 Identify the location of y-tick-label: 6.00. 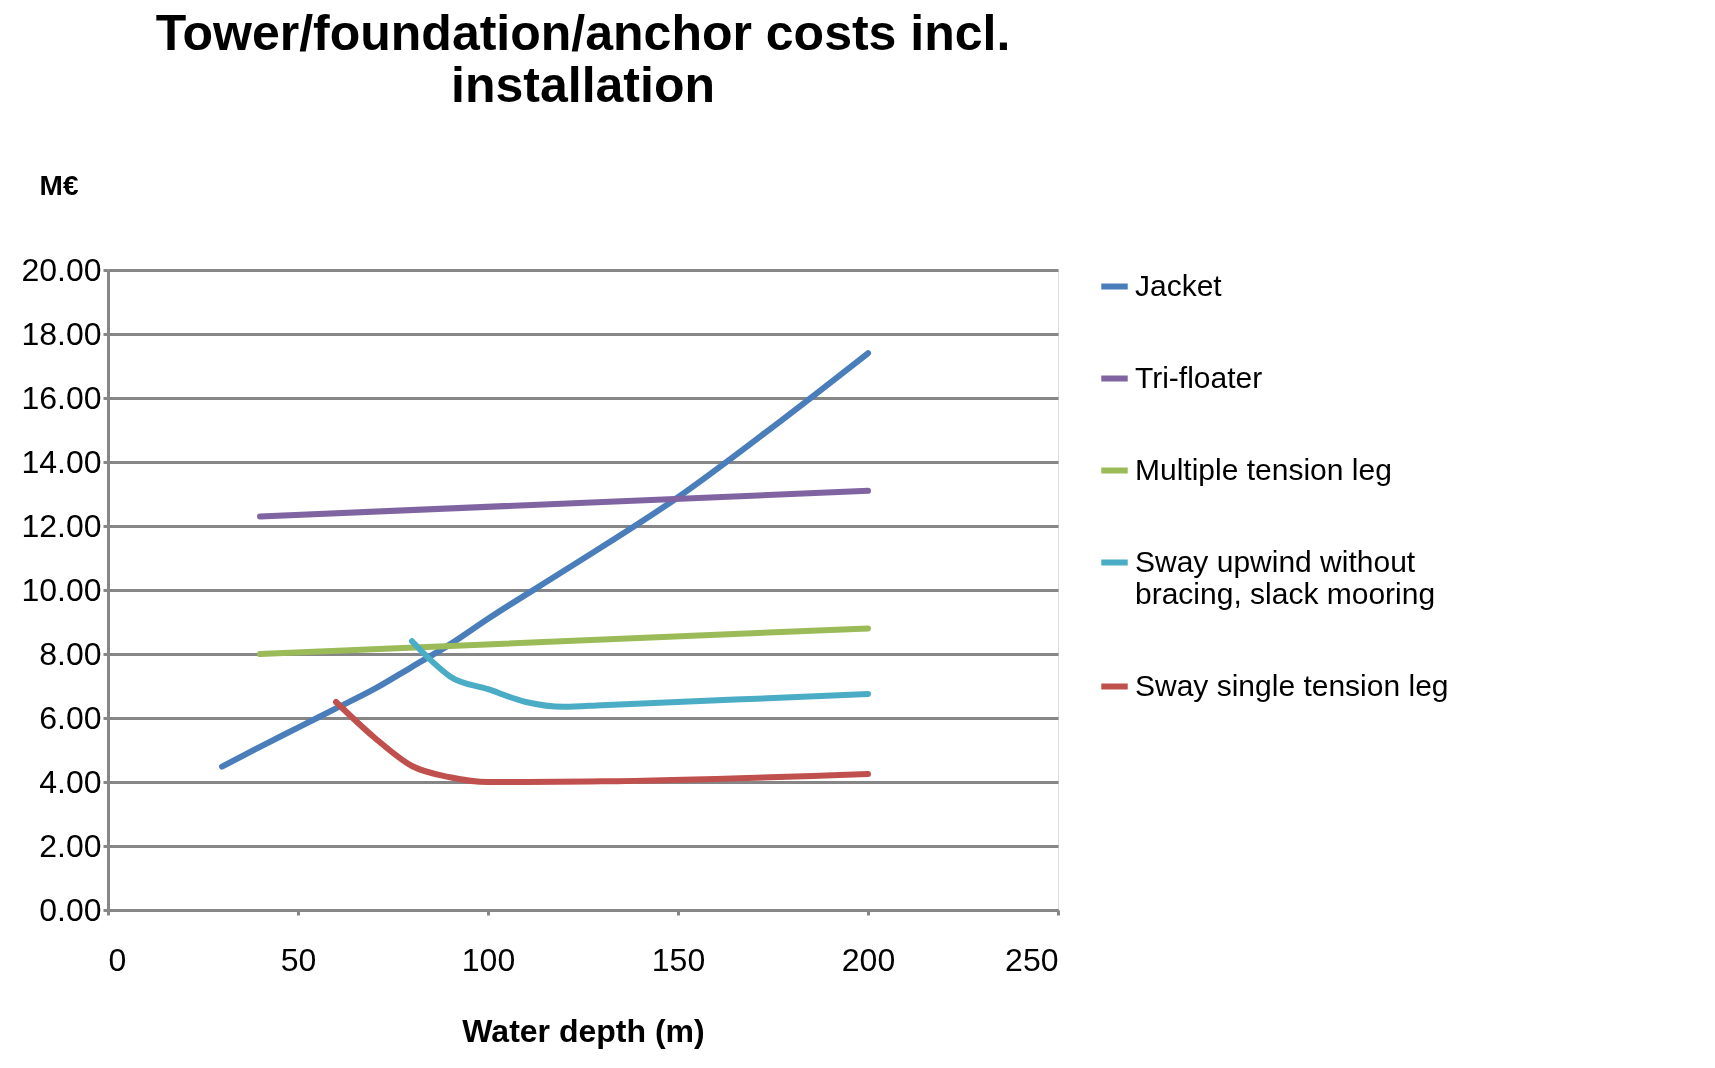
(70, 717).